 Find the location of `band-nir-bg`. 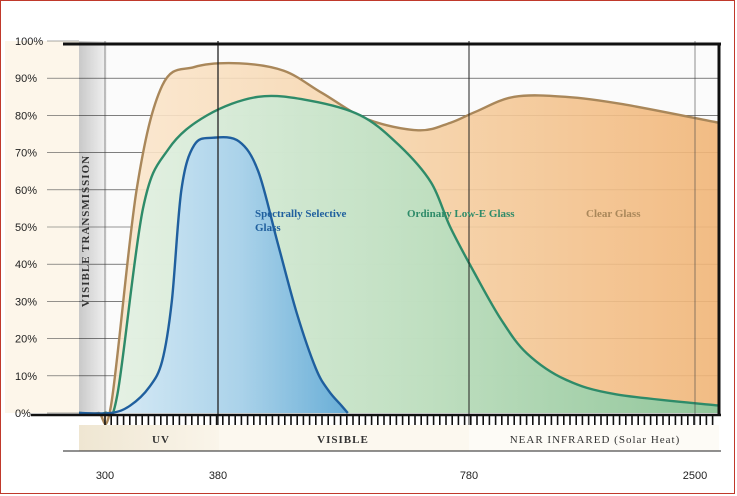

band-nir-bg is located at coordinates (594, 438).